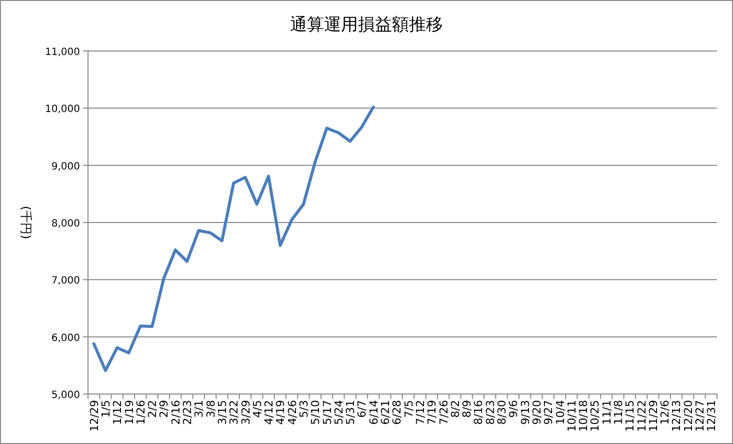 This screenshot has height=444, width=733. Describe the element at coordinates (65, 281) in the screenshot. I see `y-tick-label: 7,000` at that location.